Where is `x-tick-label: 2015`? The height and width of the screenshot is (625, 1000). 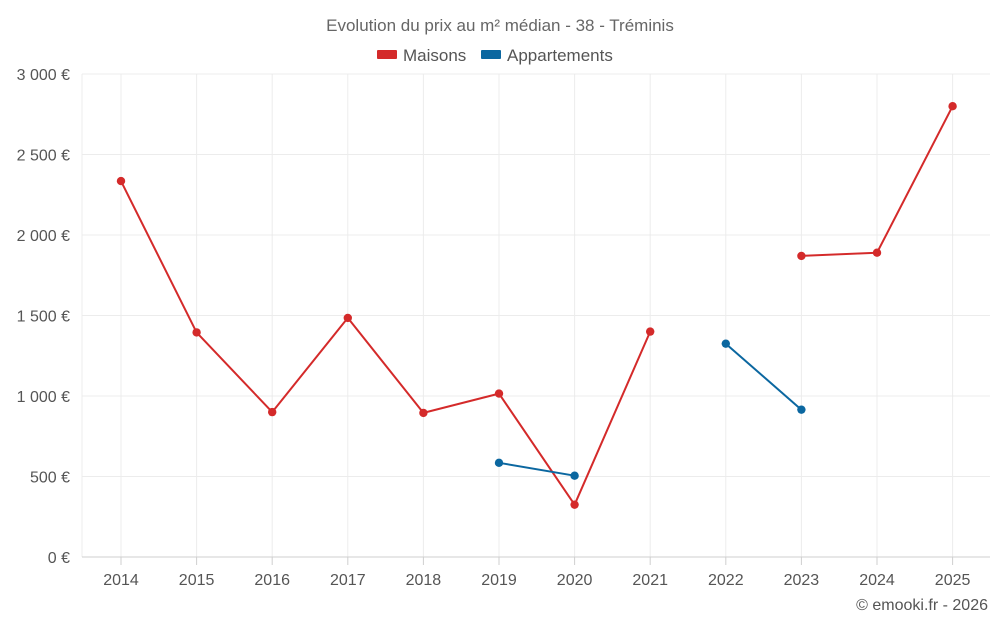
x-tick-label: 2015 is located at coordinates (197, 580).